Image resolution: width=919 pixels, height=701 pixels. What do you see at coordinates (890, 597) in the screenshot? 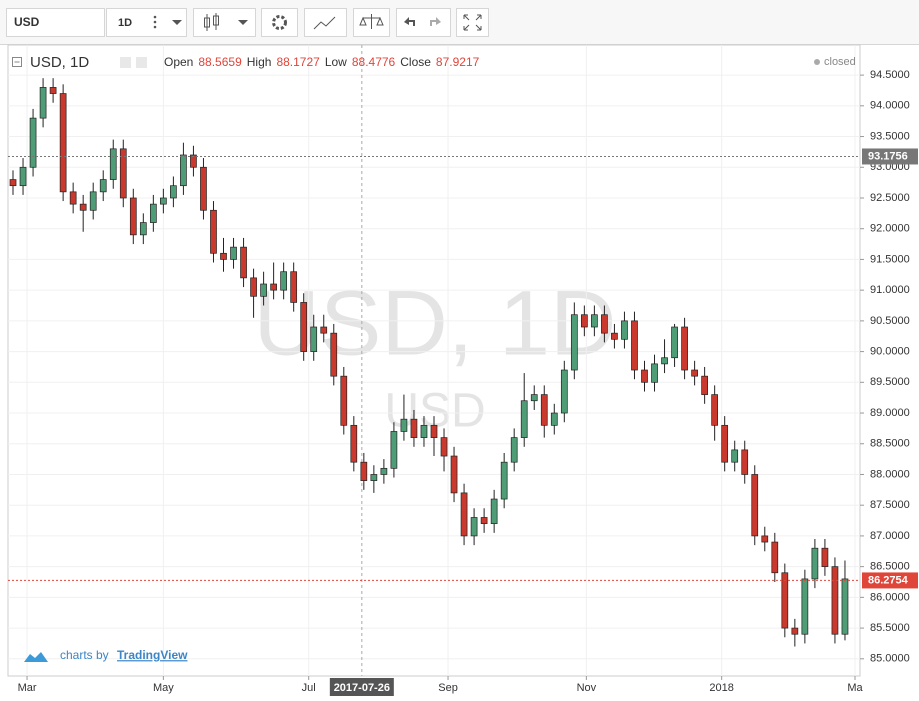
I see `y-tick-label: 86.0000` at bounding box center [890, 597].